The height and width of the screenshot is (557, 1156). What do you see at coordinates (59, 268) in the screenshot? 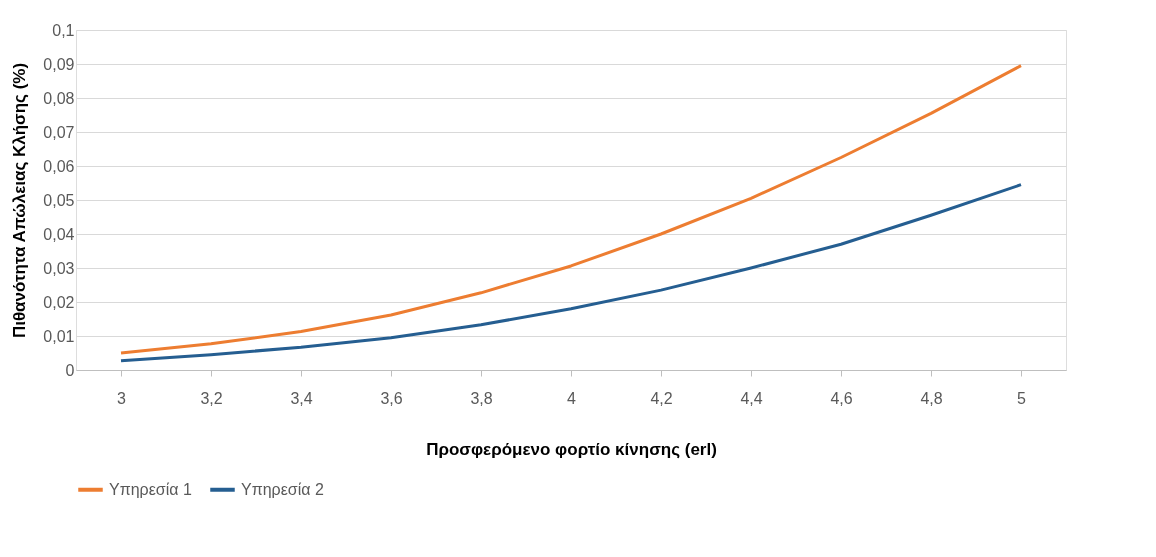
I see `y-tick-label: 0,03` at bounding box center [59, 268].